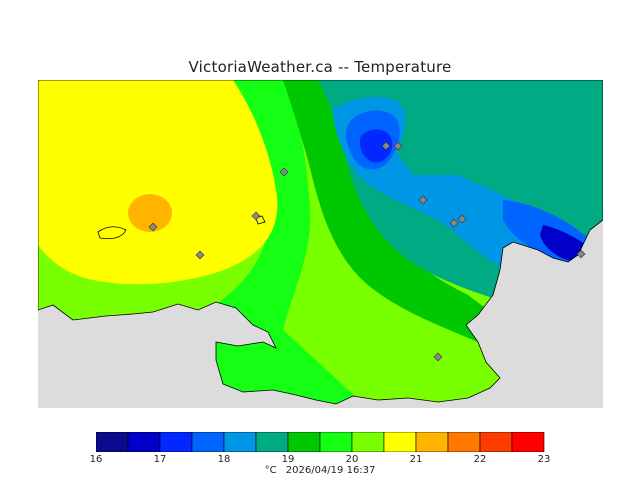 The height and width of the screenshot is (480, 640). I want to click on contour-east-coldest, so click(565, 243).